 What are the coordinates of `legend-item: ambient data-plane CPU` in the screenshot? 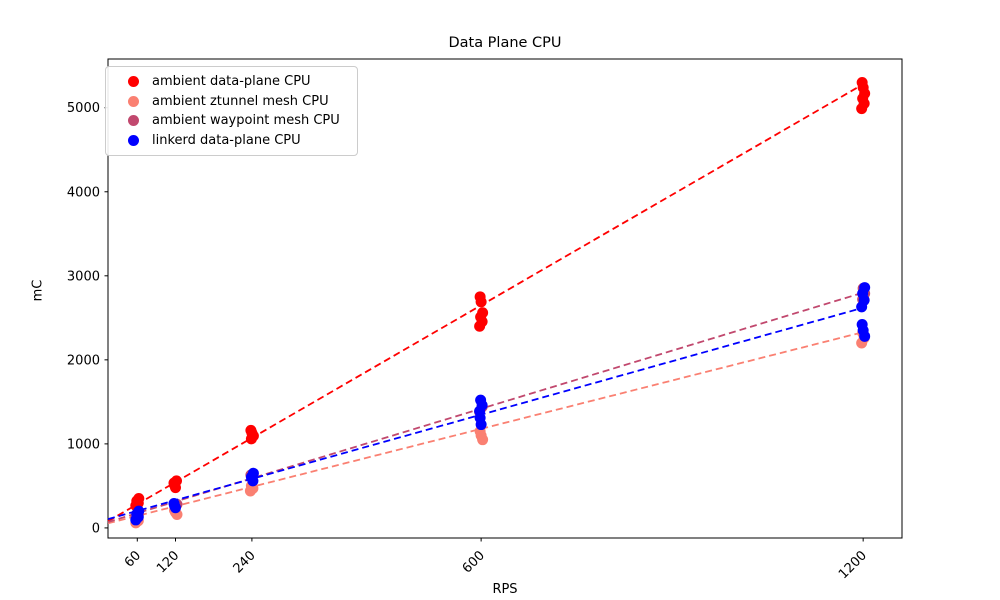 It's located at (231, 81).